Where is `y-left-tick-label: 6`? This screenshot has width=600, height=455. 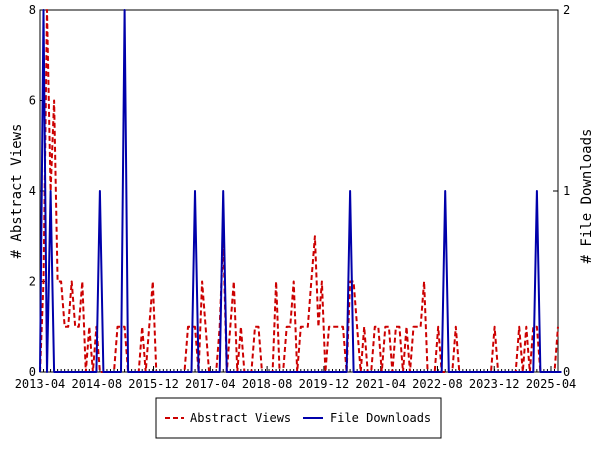 y-left-tick-label: 6 is located at coordinates (32, 101).